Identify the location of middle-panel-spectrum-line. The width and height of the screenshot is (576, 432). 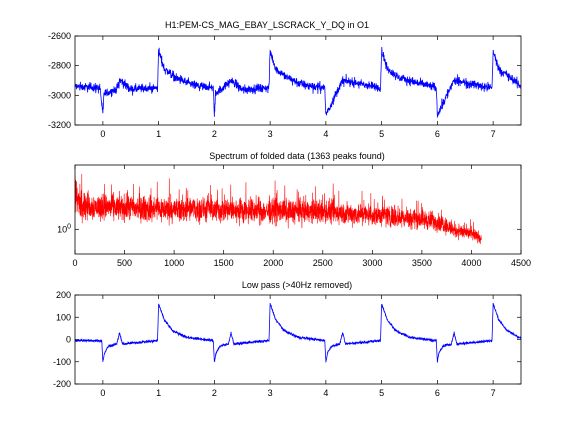
(278, 209).